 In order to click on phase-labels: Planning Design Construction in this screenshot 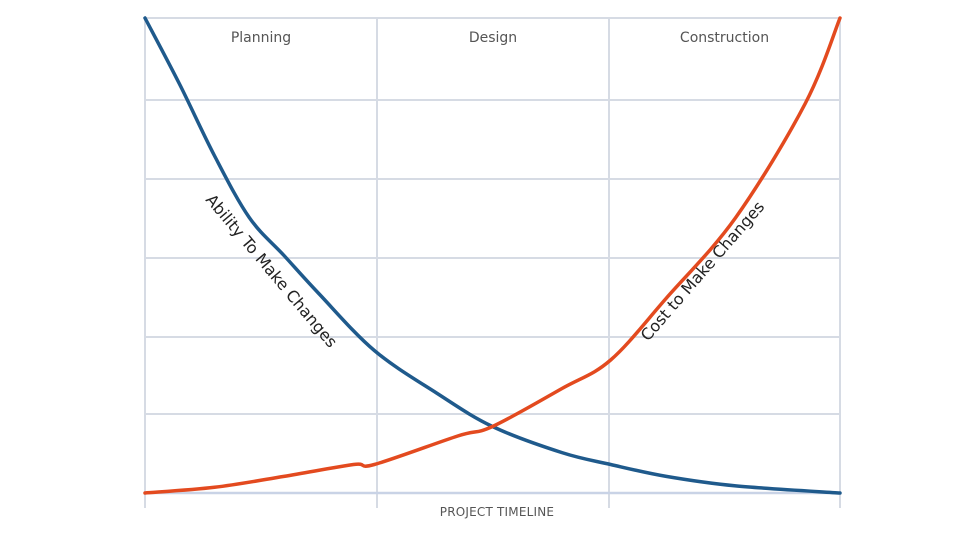, I will do `click(500, 38)`.